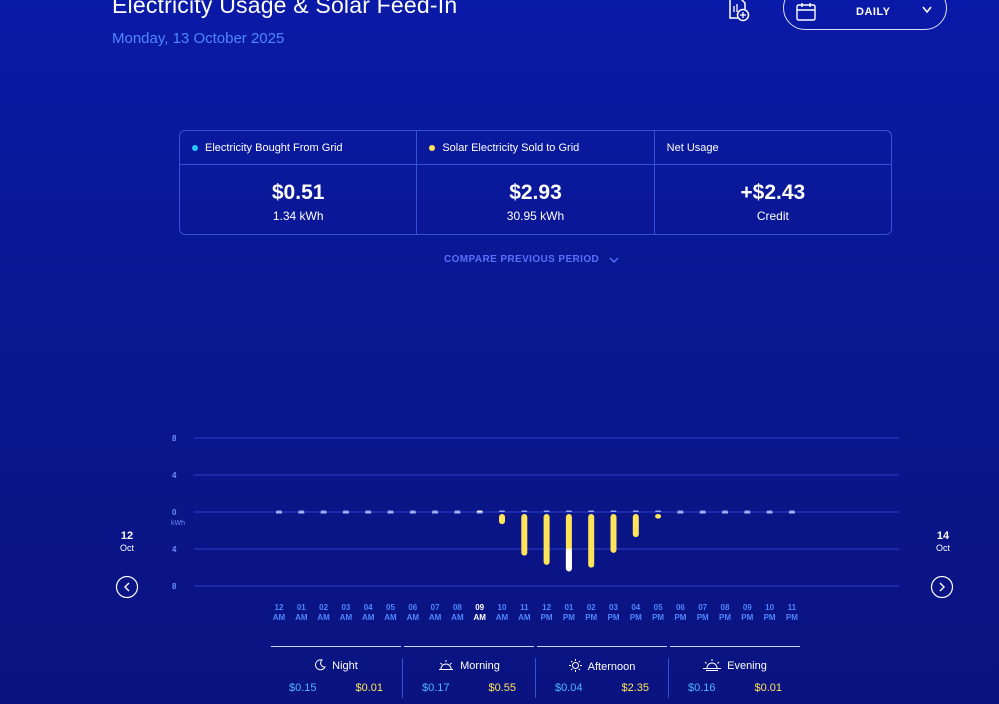 The height and width of the screenshot is (704, 999). I want to click on next-day-button, so click(942, 587).